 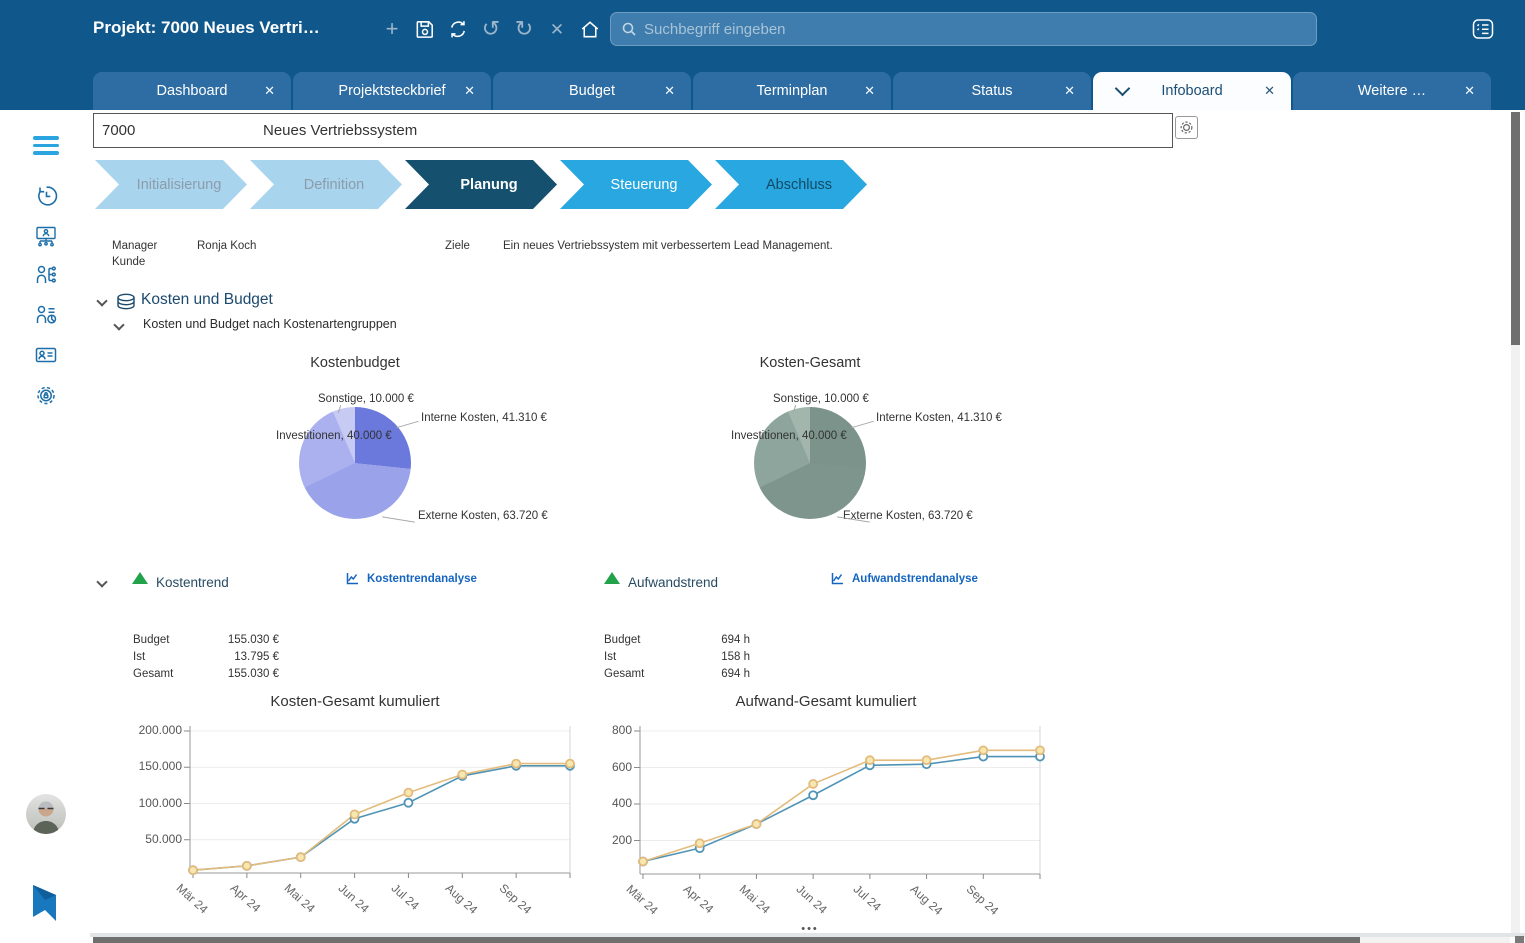 I want to click on tab-label: Infoboard, so click(x=1192, y=91).